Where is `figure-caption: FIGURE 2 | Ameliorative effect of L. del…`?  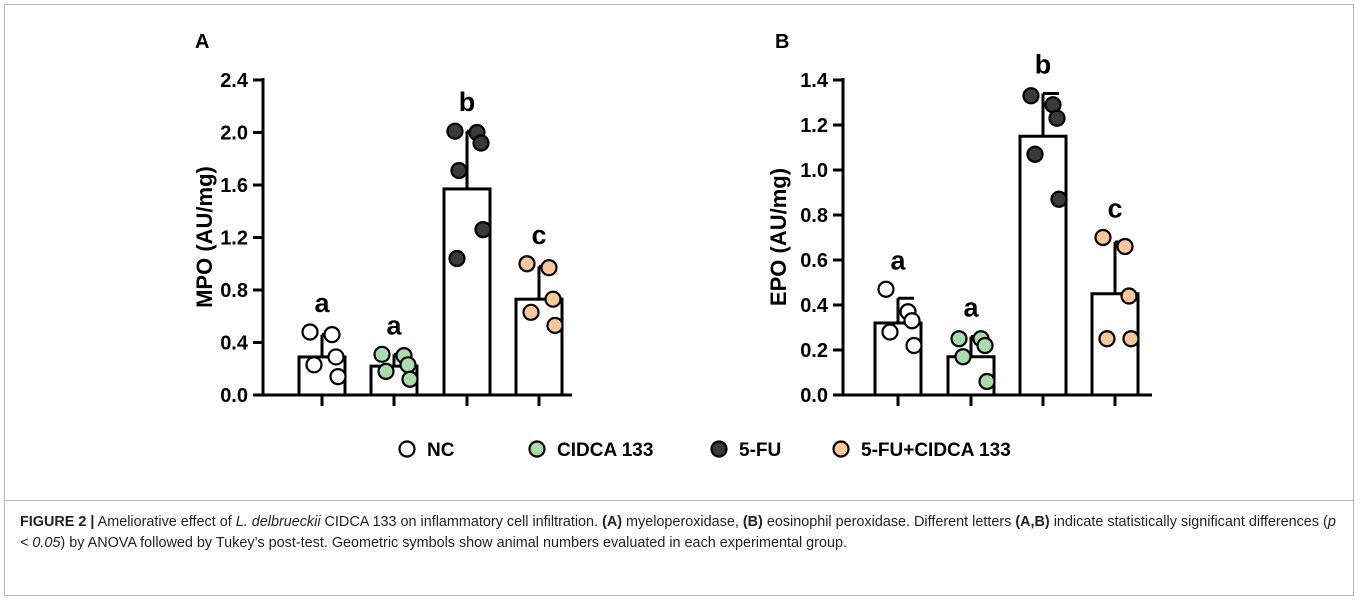
figure-caption: FIGURE 2 | Ameliorative effect of L. del… is located at coordinates (680, 533).